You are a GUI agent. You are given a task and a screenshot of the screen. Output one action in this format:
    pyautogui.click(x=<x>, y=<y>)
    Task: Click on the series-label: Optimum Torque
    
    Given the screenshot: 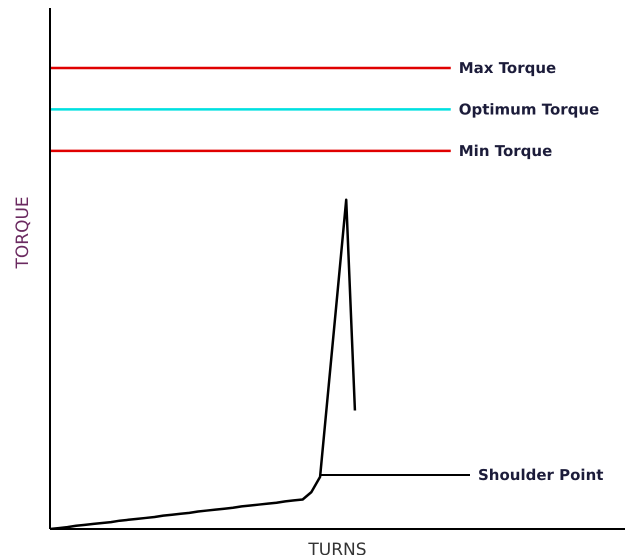 What is the action you would take?
    pyautogui.click(x=529, y=109)
    